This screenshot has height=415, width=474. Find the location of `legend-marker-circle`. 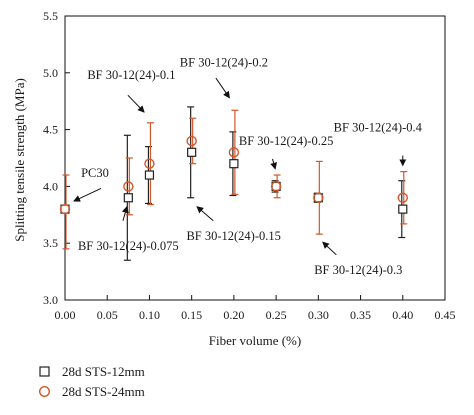

legend-marker-circle is located at coordinates (45, 392).